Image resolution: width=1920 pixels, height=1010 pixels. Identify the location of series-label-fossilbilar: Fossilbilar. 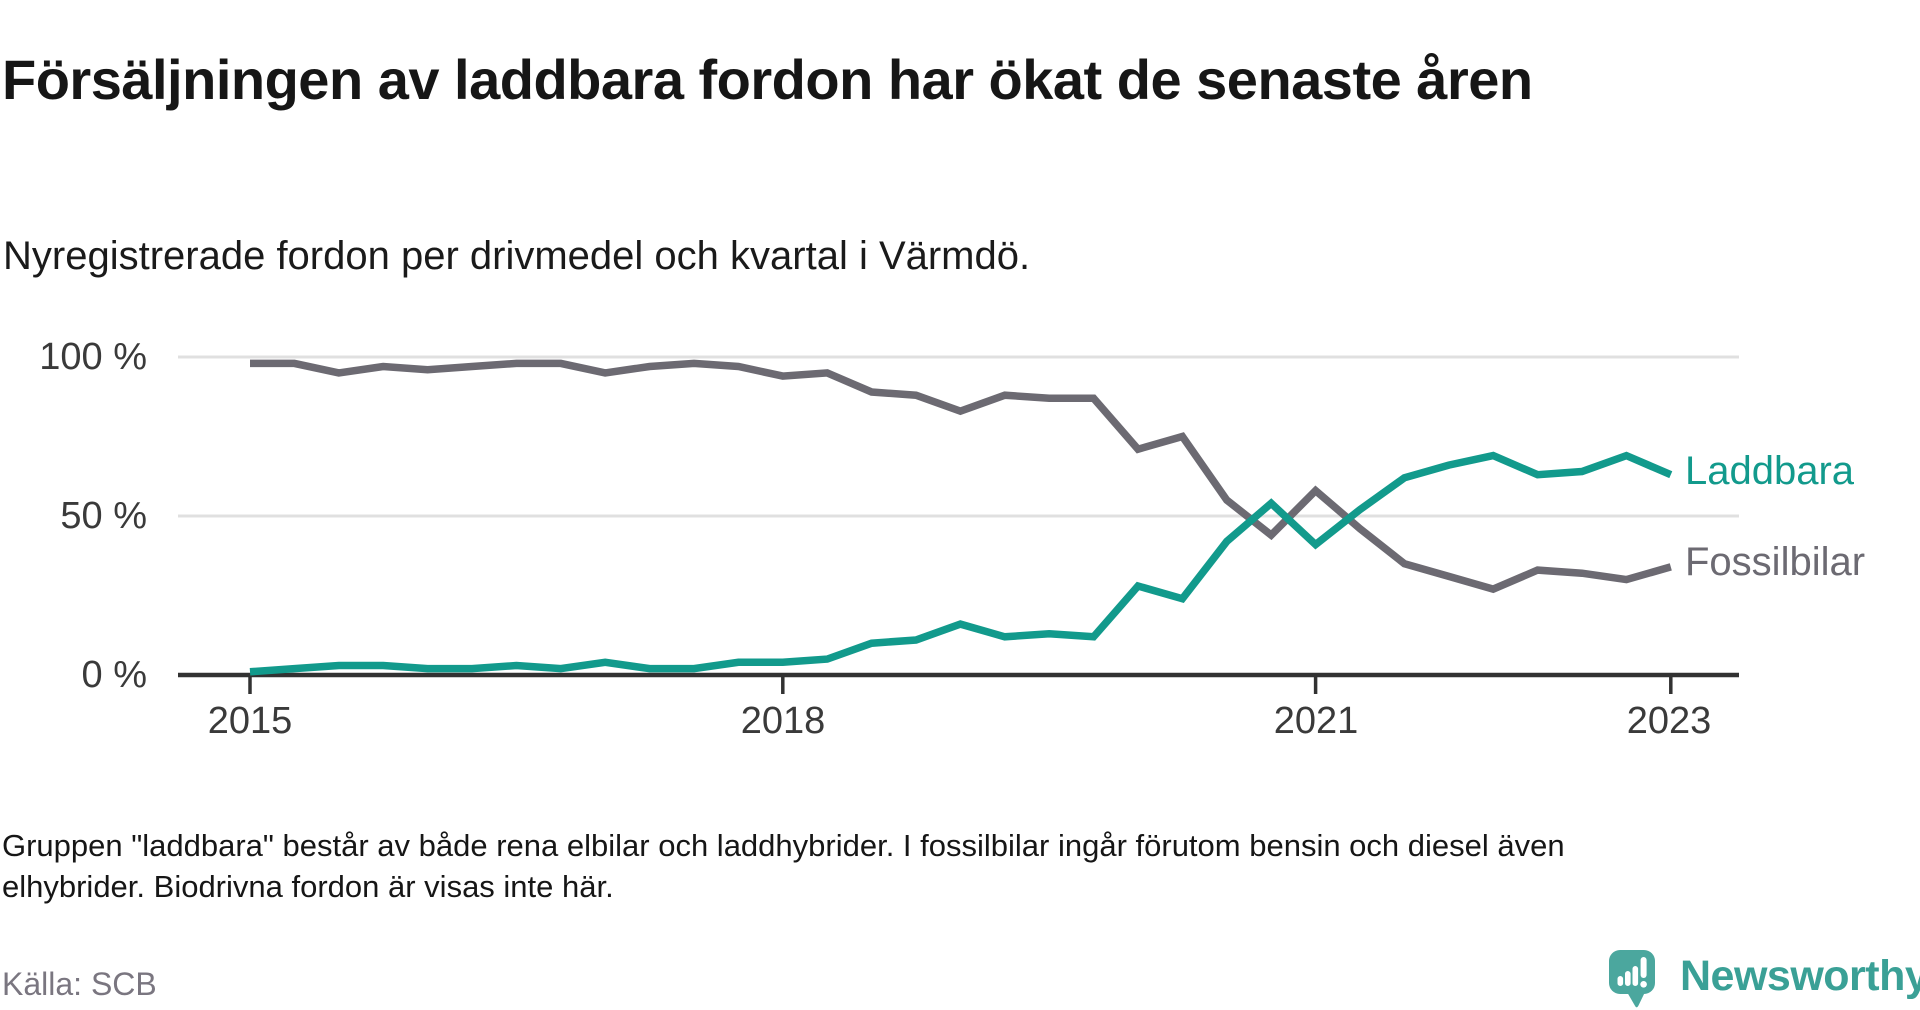
(1775, 562).